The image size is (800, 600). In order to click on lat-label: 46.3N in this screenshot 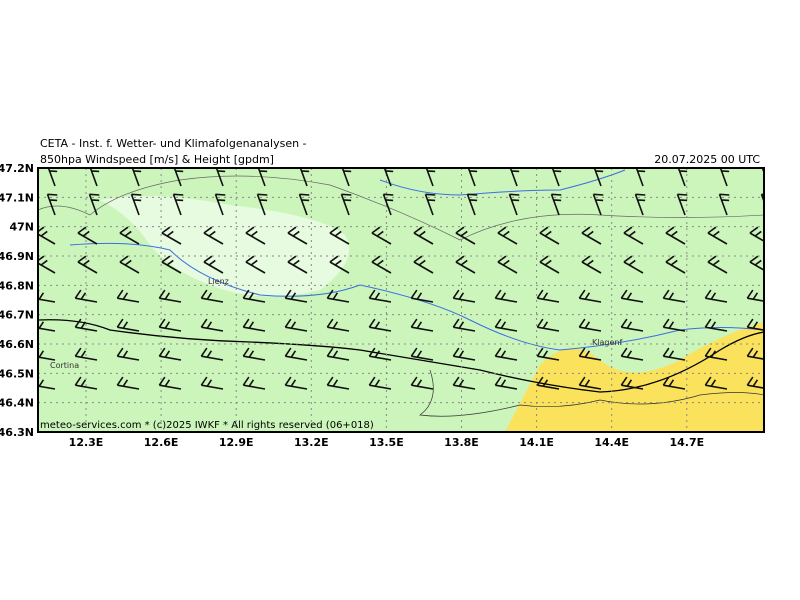, I will do `click(17, 432)`.